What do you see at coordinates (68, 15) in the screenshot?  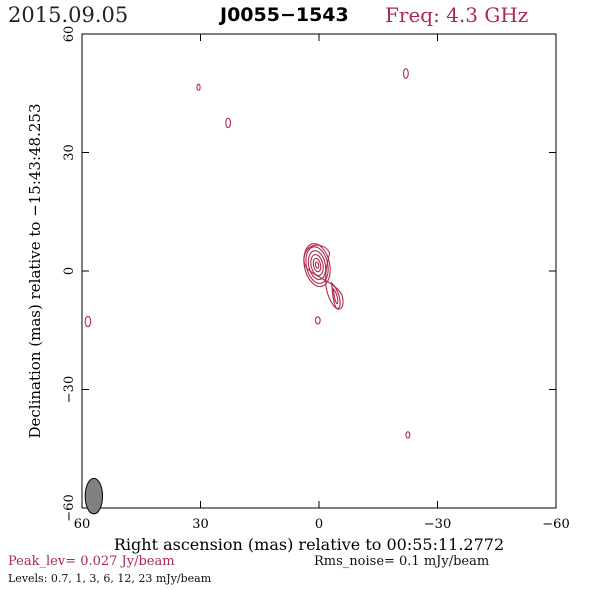 I see `observation-date: 2015.09.05` at bounding box center [68, 15].